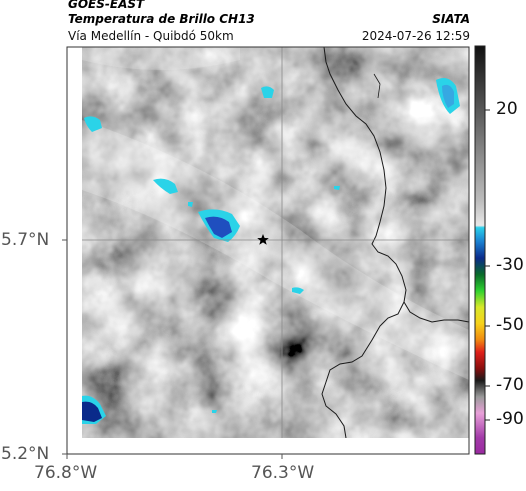 This screenshot has height=491, width=526. I want to click on reference-star-icon, so click(263, 239).